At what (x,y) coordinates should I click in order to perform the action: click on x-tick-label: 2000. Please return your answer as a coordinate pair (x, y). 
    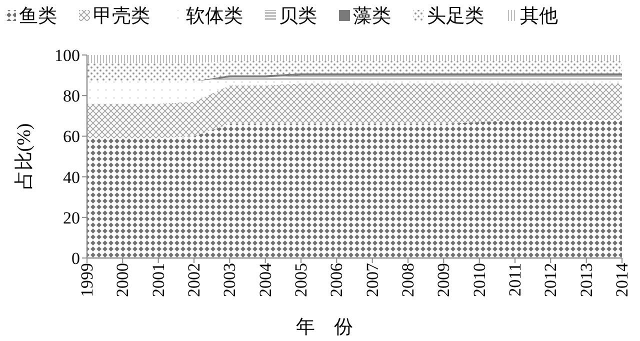
    Looking at the image, I should click on (122, 280).